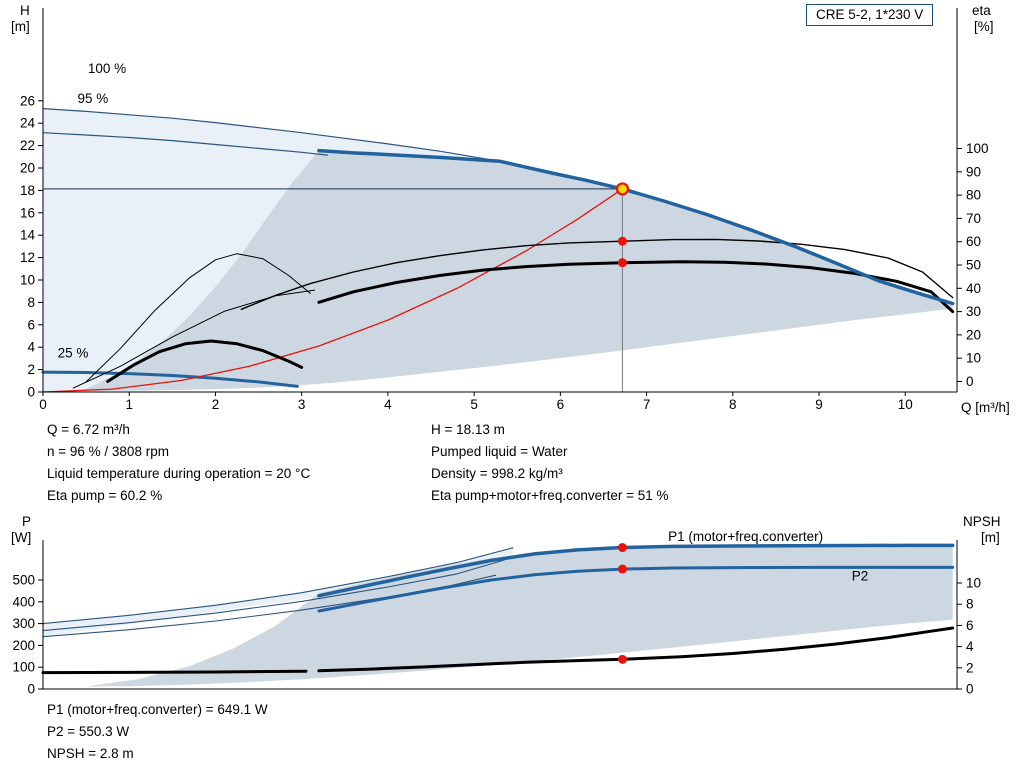 The image size is (1024, 781). Describe the element at coordinates (174, 672) in the screenshot. I see `npsh-low-speed-line` at that location.